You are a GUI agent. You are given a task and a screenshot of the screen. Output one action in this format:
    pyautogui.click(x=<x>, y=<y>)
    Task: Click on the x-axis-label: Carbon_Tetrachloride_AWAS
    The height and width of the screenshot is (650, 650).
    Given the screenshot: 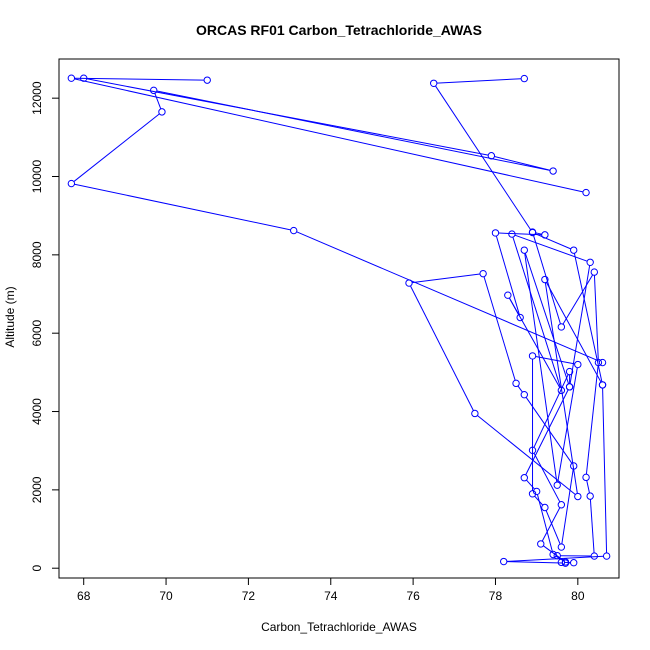 What is the action you would take?
    pyautogui.click(x=339, y=627)
    